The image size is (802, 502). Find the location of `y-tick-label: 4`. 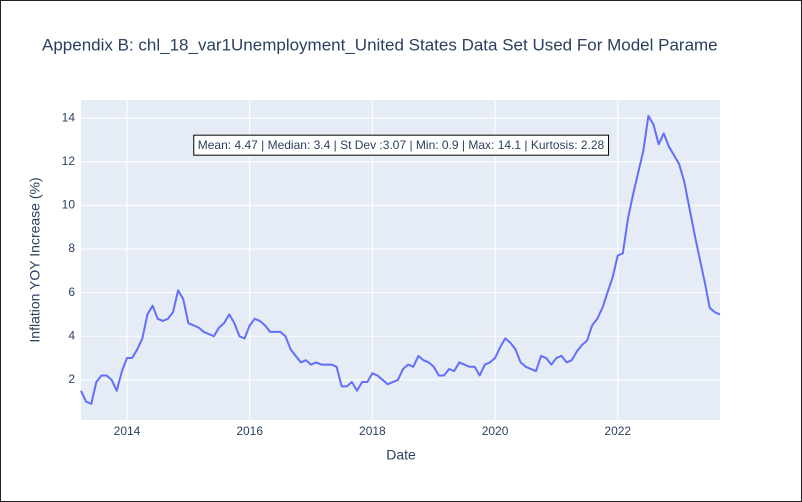

y-tick-label: 4 is located at coordinates (71, 335).